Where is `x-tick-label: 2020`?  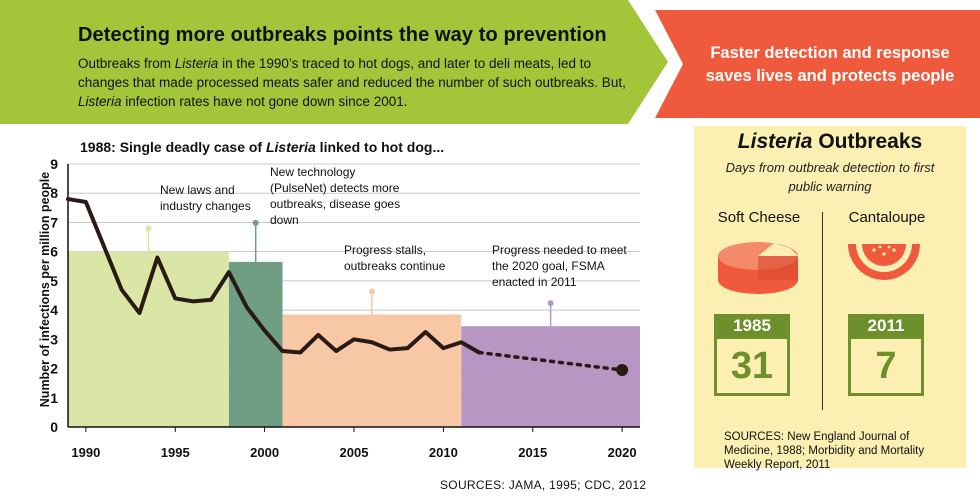
x-tick-label: 2020 is located at coordinates (622, 452).